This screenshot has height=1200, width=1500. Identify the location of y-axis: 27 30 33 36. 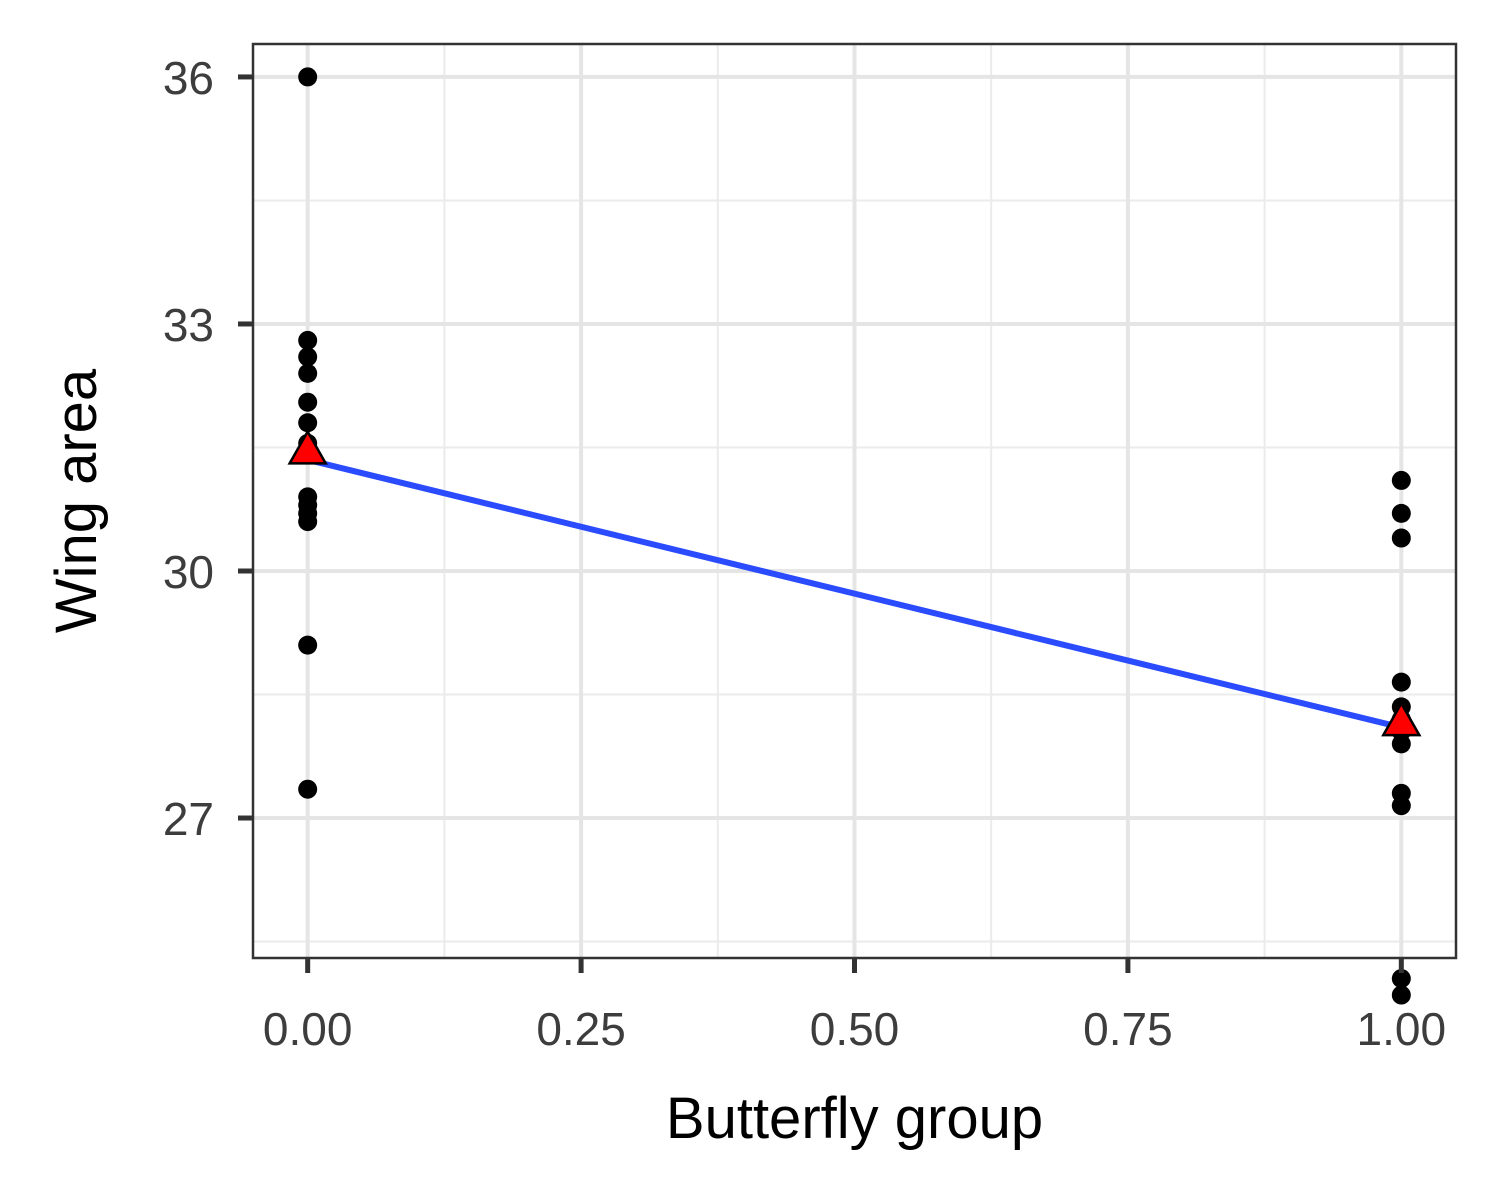
(208, 448).